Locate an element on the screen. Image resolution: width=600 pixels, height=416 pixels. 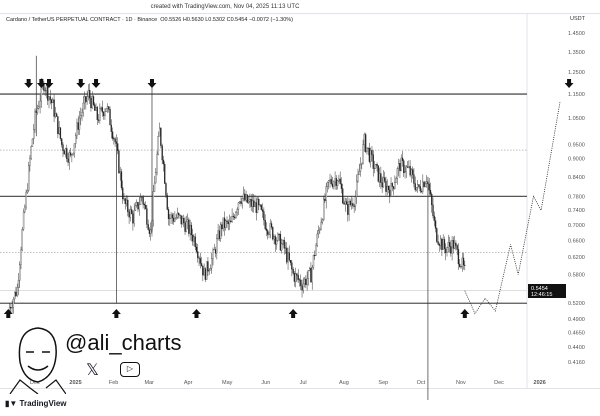
projection-path is located at coordinates (512, 207).